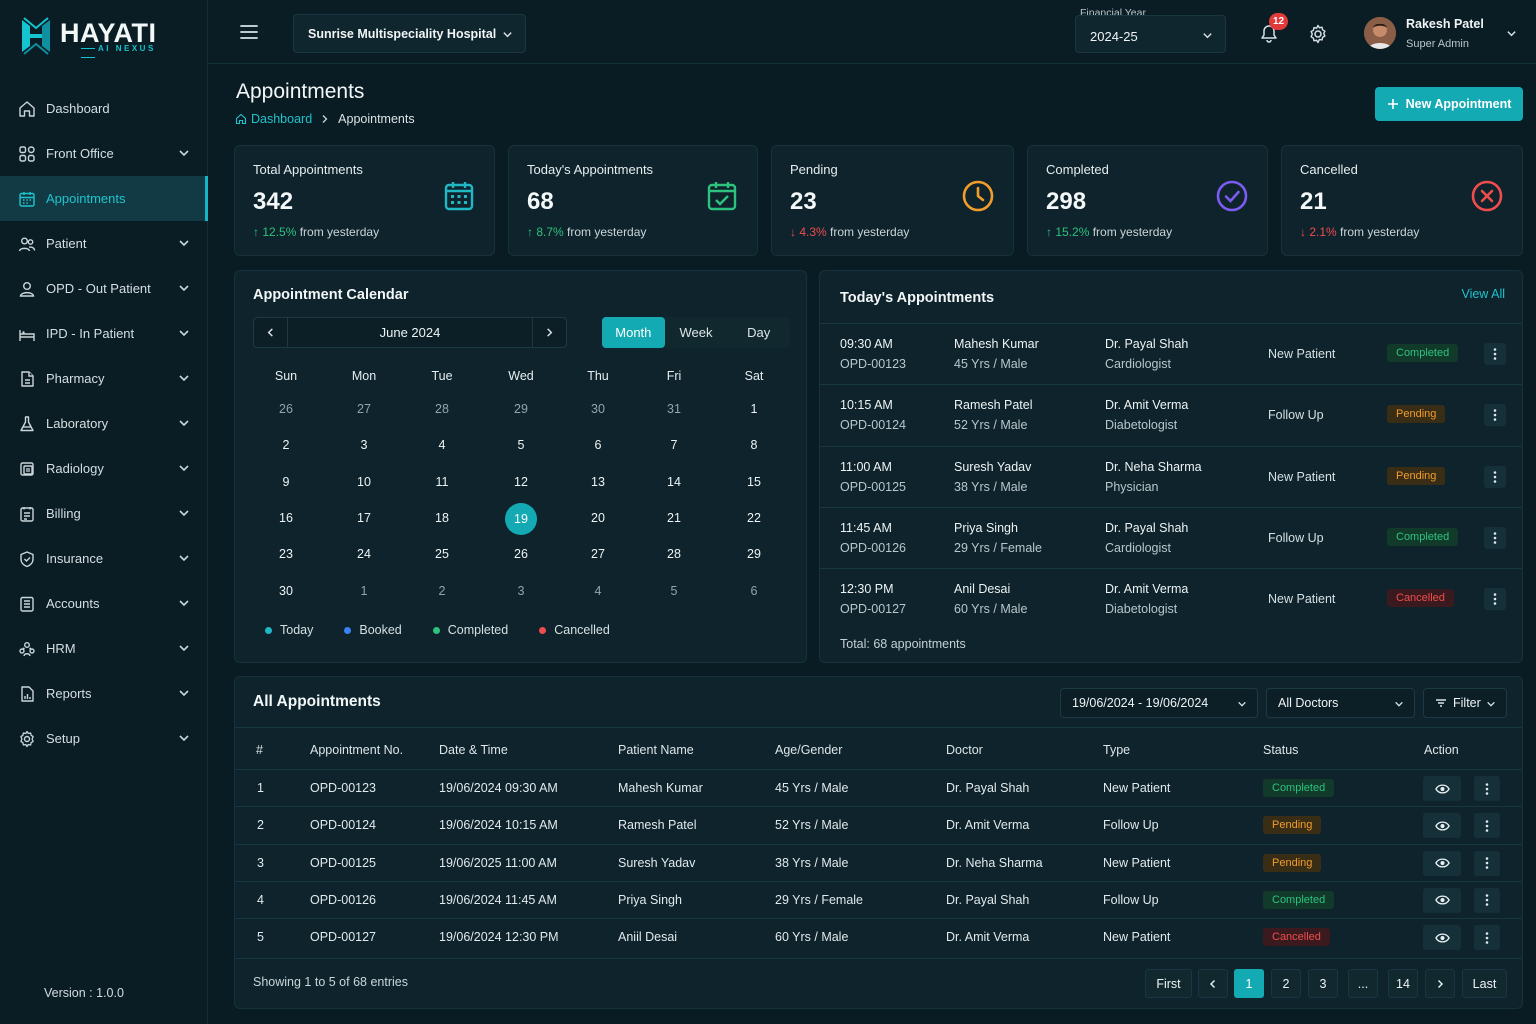 This screenshot has height=1024, width=1536. I want to click on view-week-button: Week, so click(696, 332).